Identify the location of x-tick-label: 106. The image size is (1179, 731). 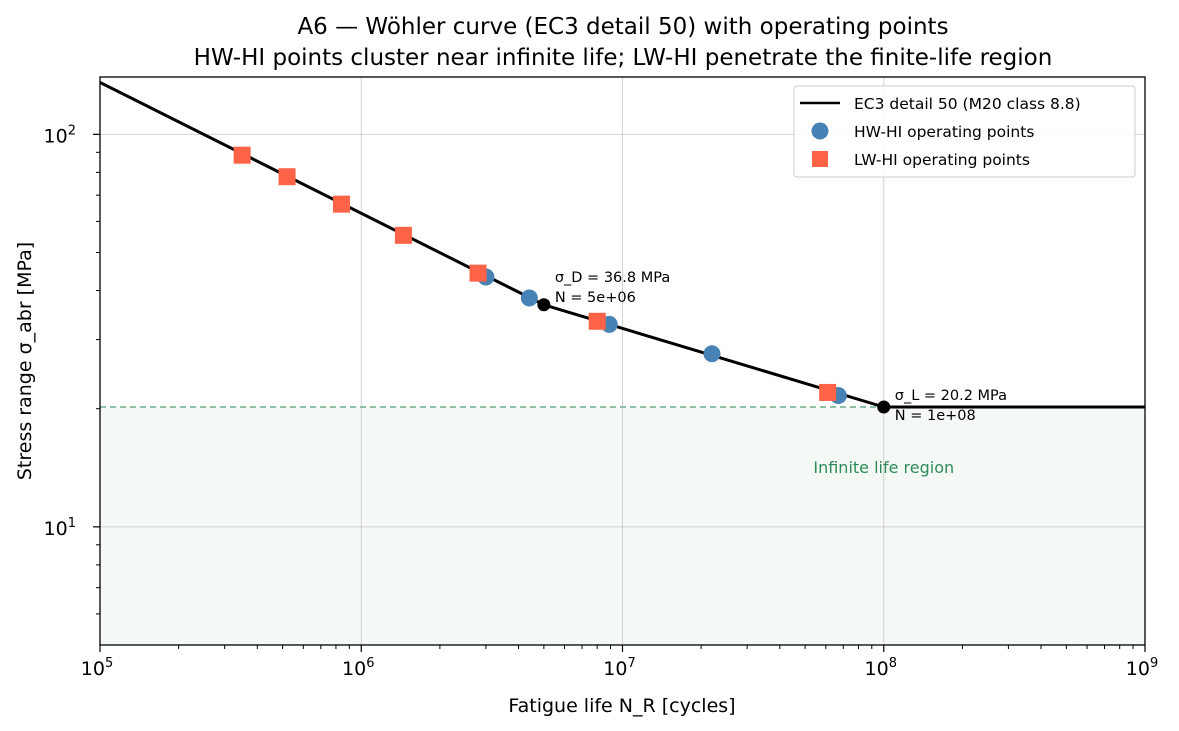
(358, 668).